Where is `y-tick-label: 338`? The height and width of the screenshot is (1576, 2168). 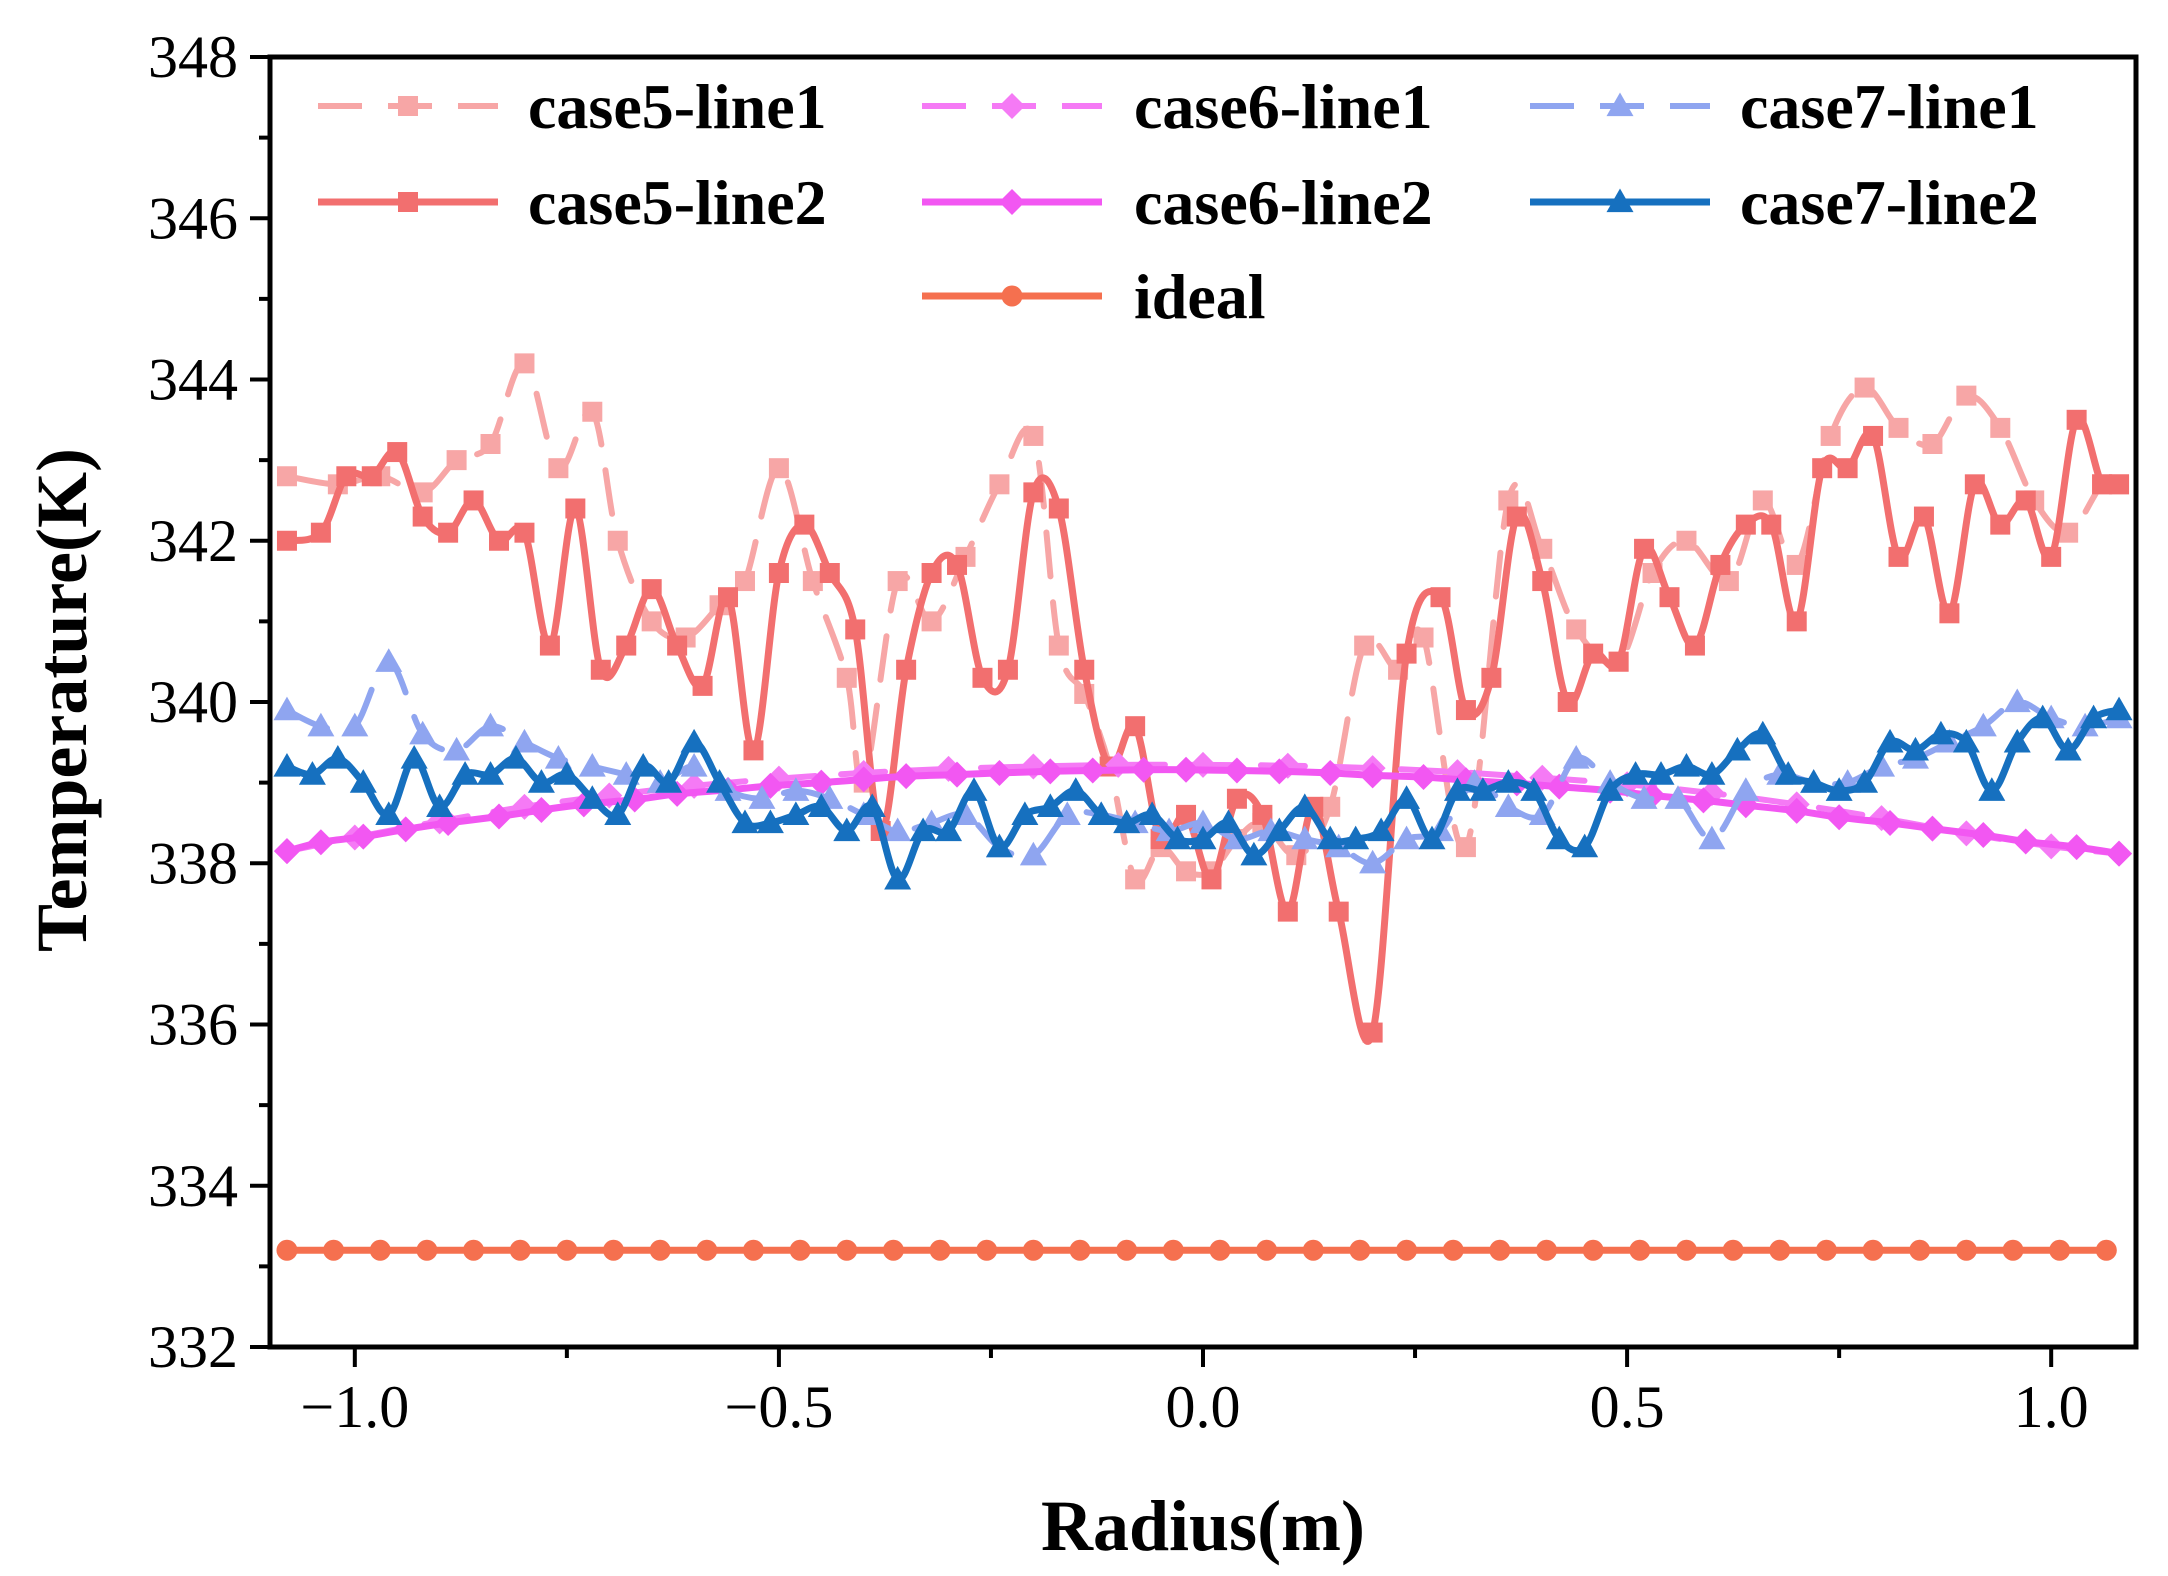 y-tick-label: 338 is located at coordinates (193, 863).